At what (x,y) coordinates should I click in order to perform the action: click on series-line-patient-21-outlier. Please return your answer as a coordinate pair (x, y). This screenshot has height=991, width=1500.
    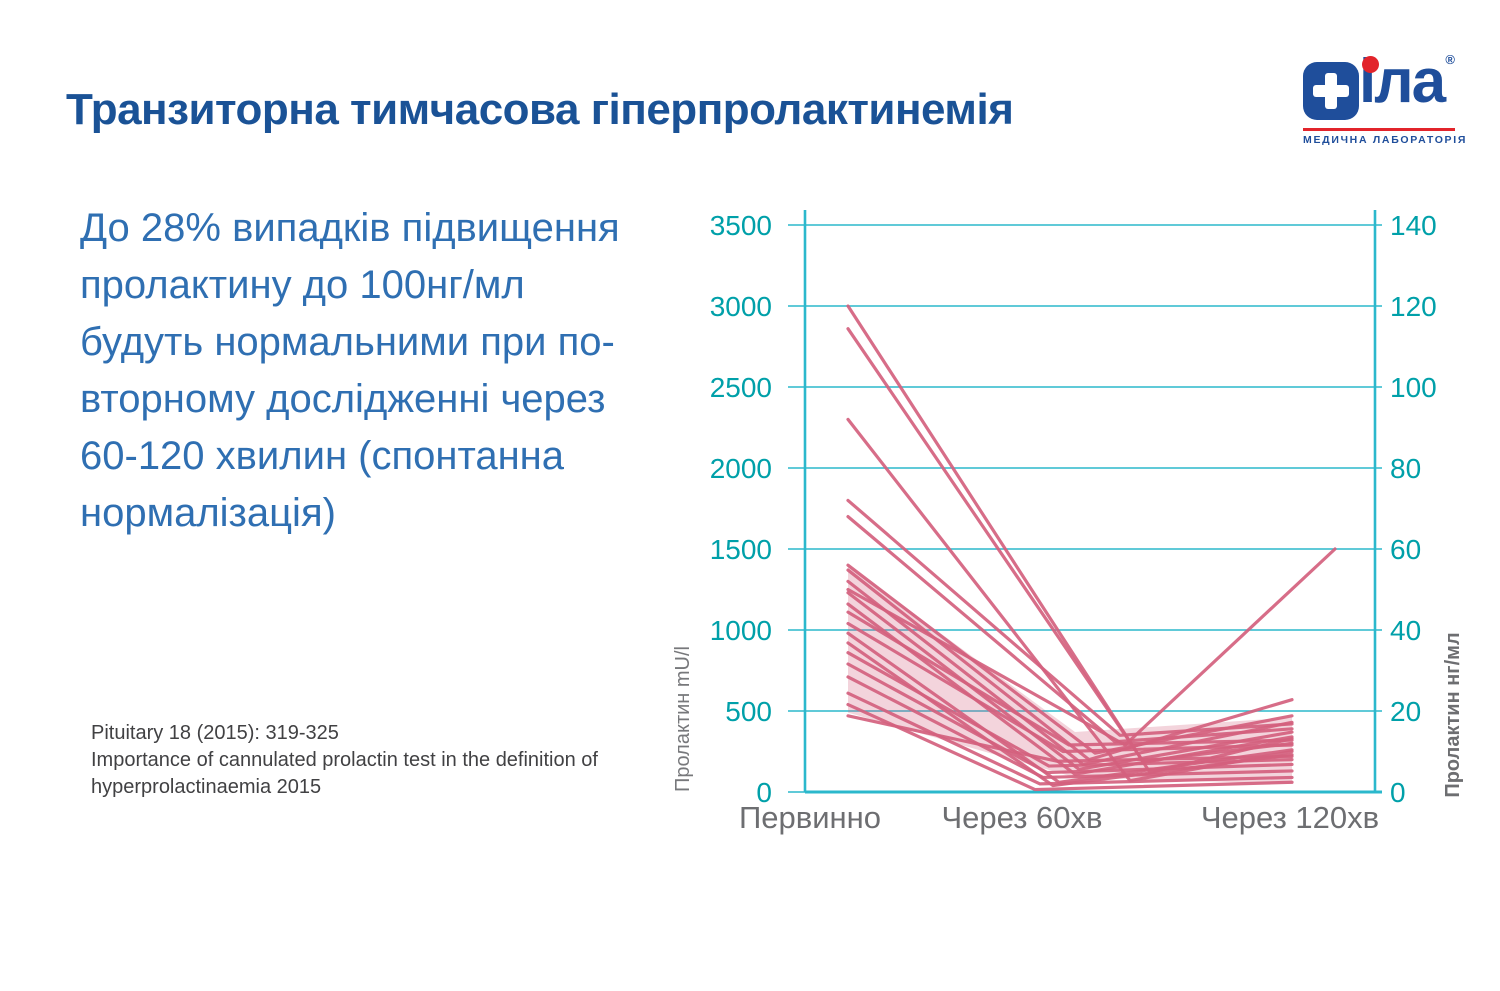
    Looking at the image, I should click on (1091, 647).